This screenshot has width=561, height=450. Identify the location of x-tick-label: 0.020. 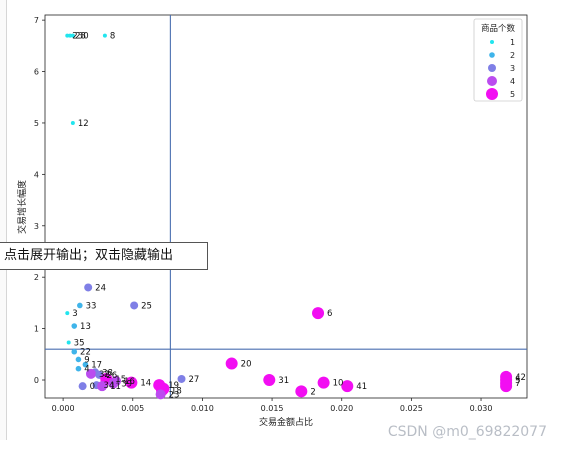
(341, 408).